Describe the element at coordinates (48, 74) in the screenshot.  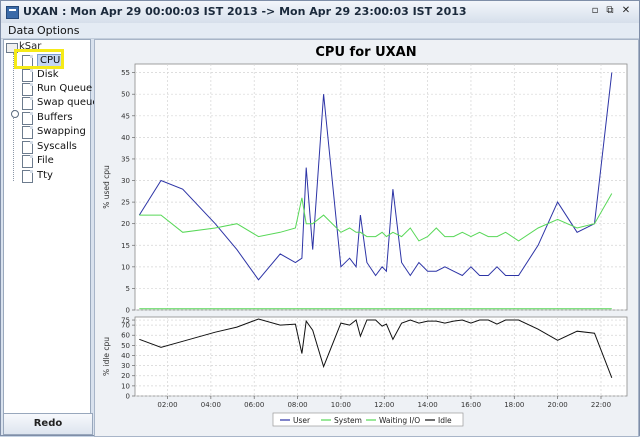
I see `tree-item-label: Disk` at that location.